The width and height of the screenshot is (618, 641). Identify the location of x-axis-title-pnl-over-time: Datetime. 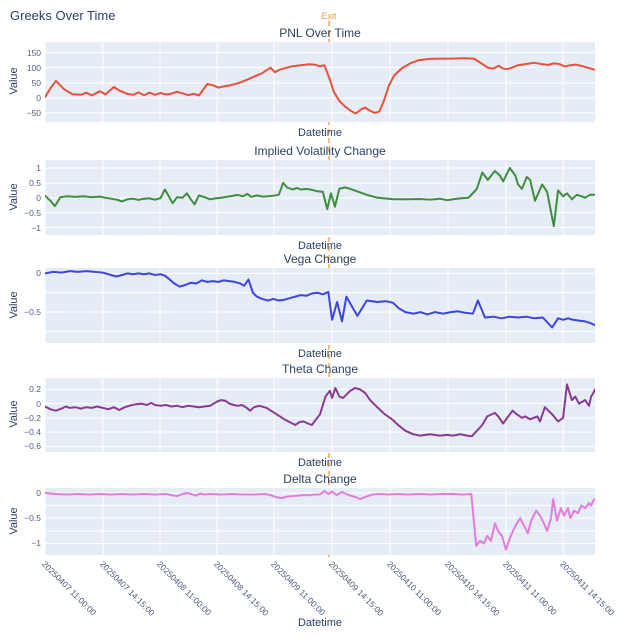
(320, 133).